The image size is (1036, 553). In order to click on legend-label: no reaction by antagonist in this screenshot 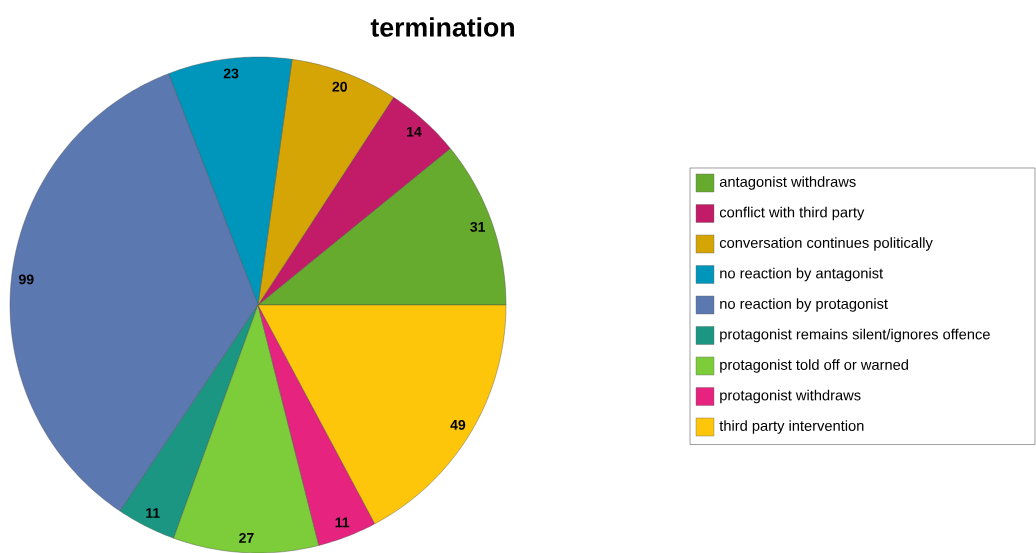, I will do `click(802, 274)`.